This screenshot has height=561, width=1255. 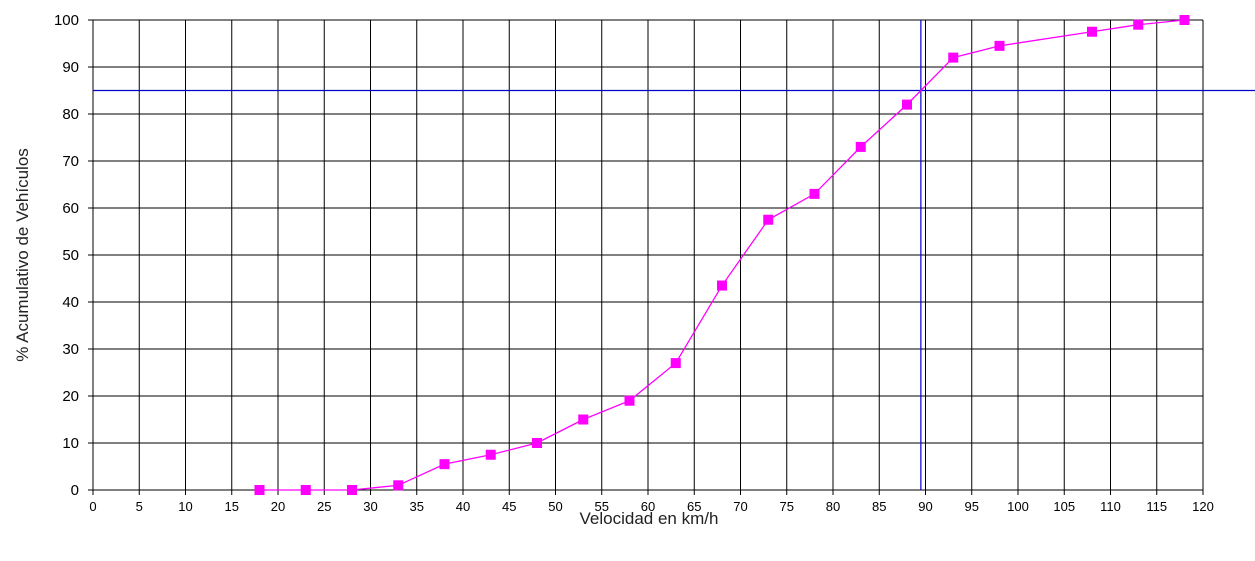 What do you see at coordinates (70, 302) in the screenshot?
I see `y-tick-label-4: 40` at bounding box center [70, 302].